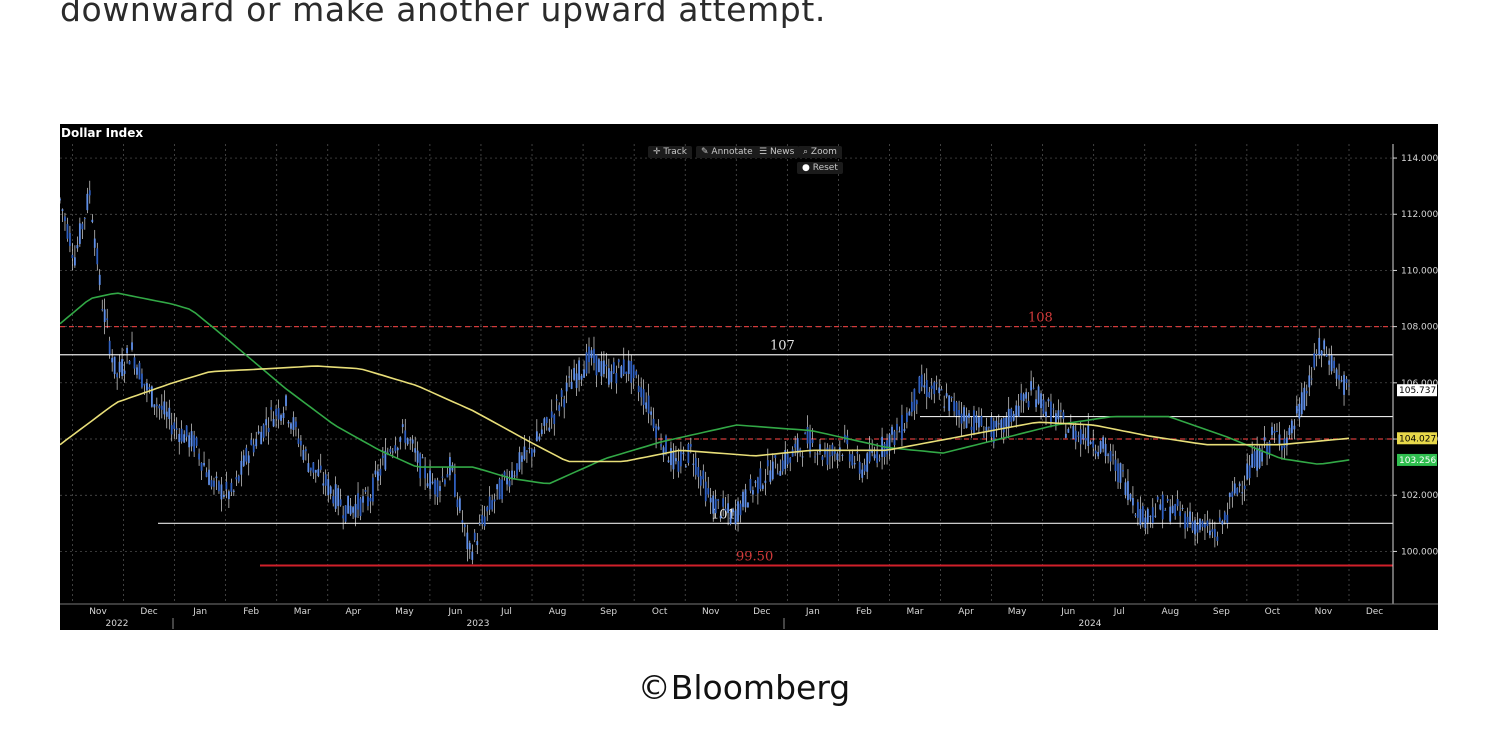 The width and height of the screenshot is (1488, 755). Describe the element at coordinates (754, 556) in the screenshot. I see `level-label: 99.50` at that location.